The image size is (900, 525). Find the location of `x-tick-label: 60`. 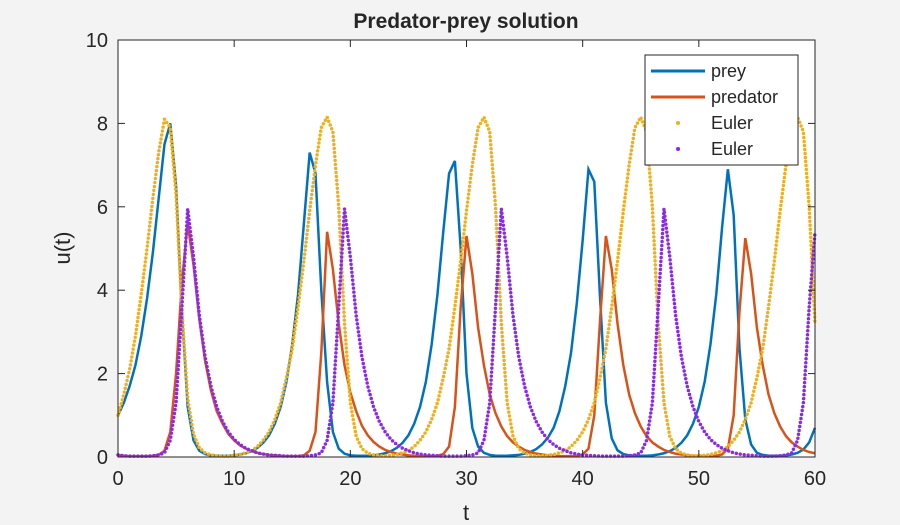

x-tick-label: 60 is located at coordinates (815, 479).